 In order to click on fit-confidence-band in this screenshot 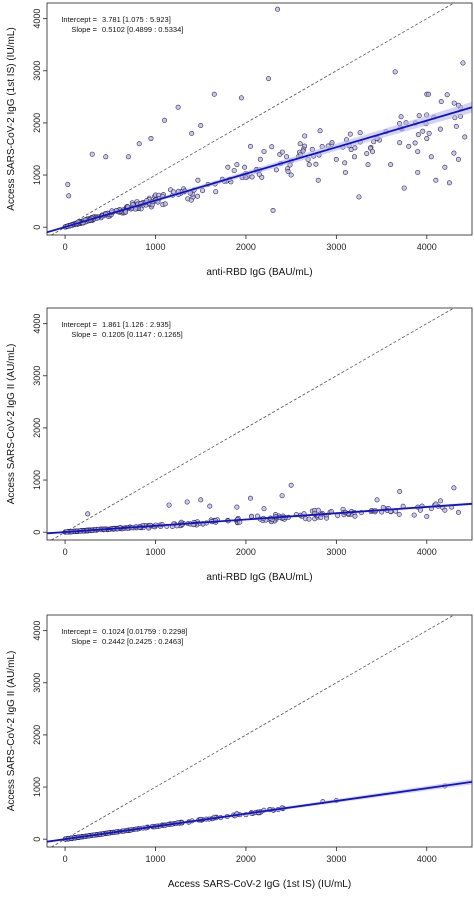, I will do `click(259, 167)`.